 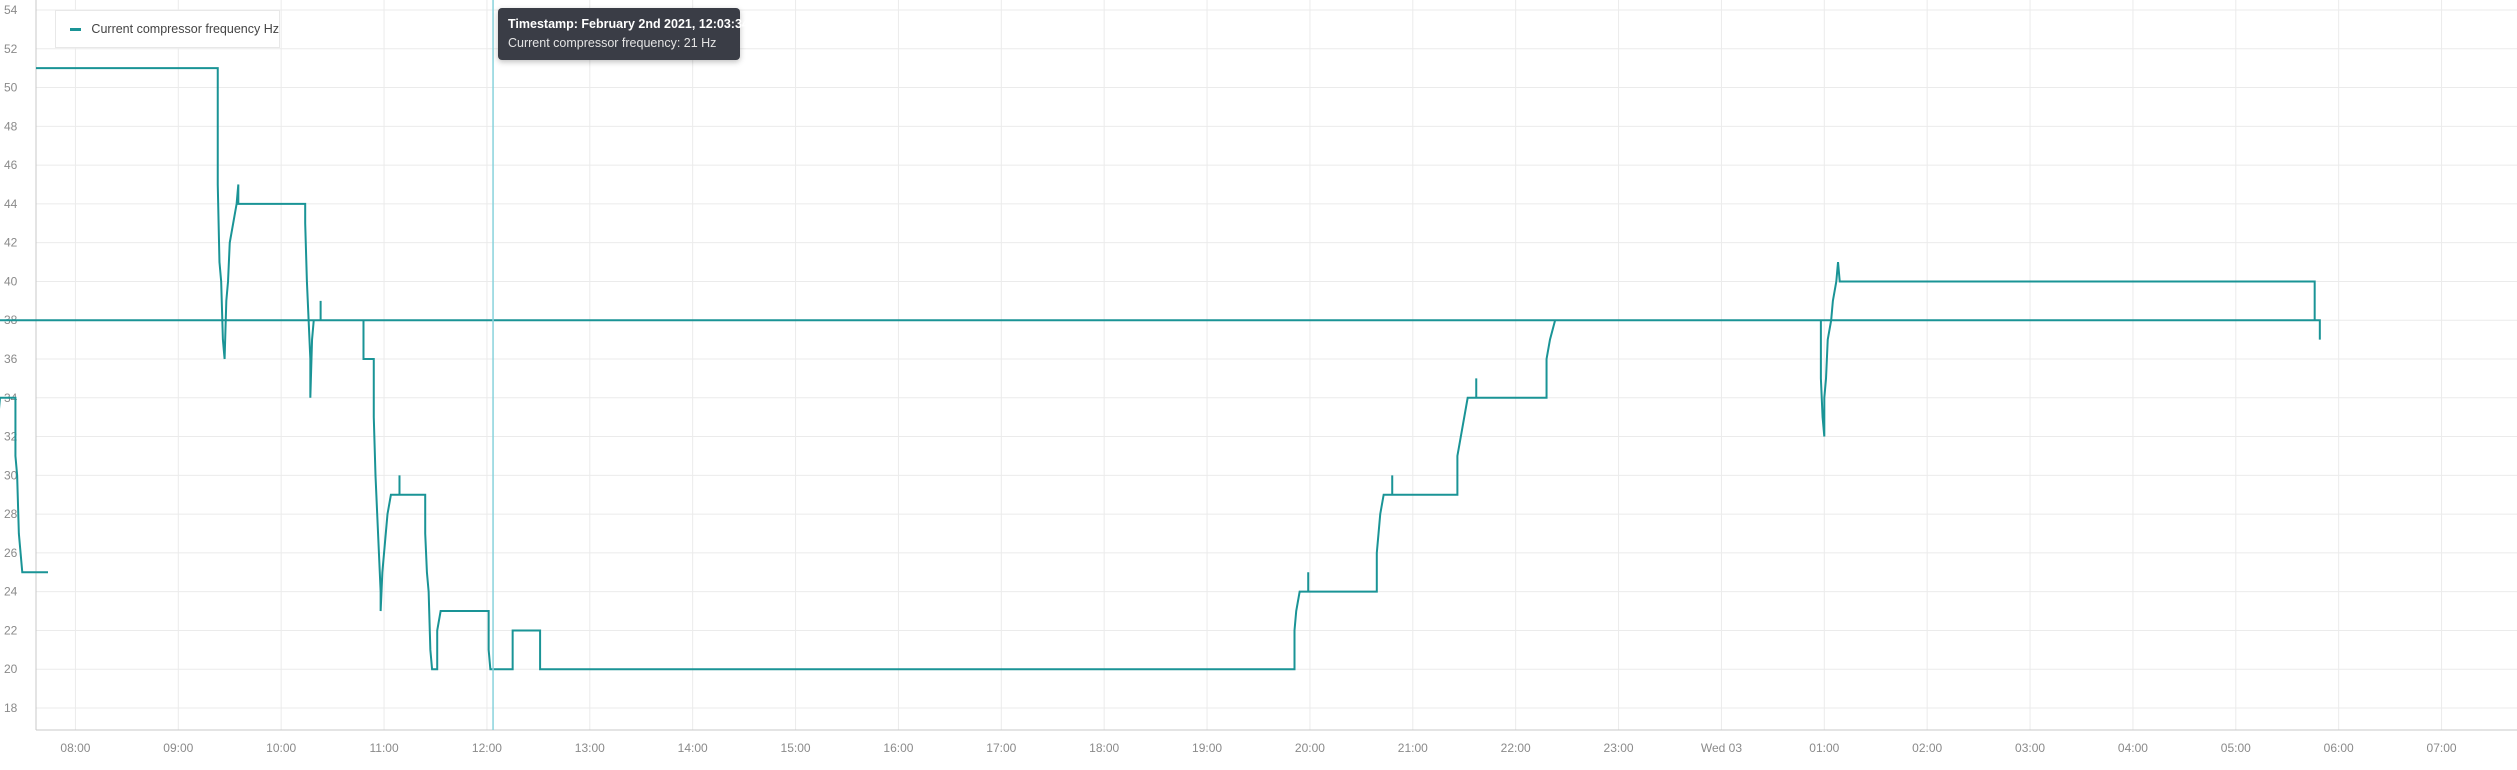 I want to click on x-tick-label: 14:00, so click(x=693, y=748).